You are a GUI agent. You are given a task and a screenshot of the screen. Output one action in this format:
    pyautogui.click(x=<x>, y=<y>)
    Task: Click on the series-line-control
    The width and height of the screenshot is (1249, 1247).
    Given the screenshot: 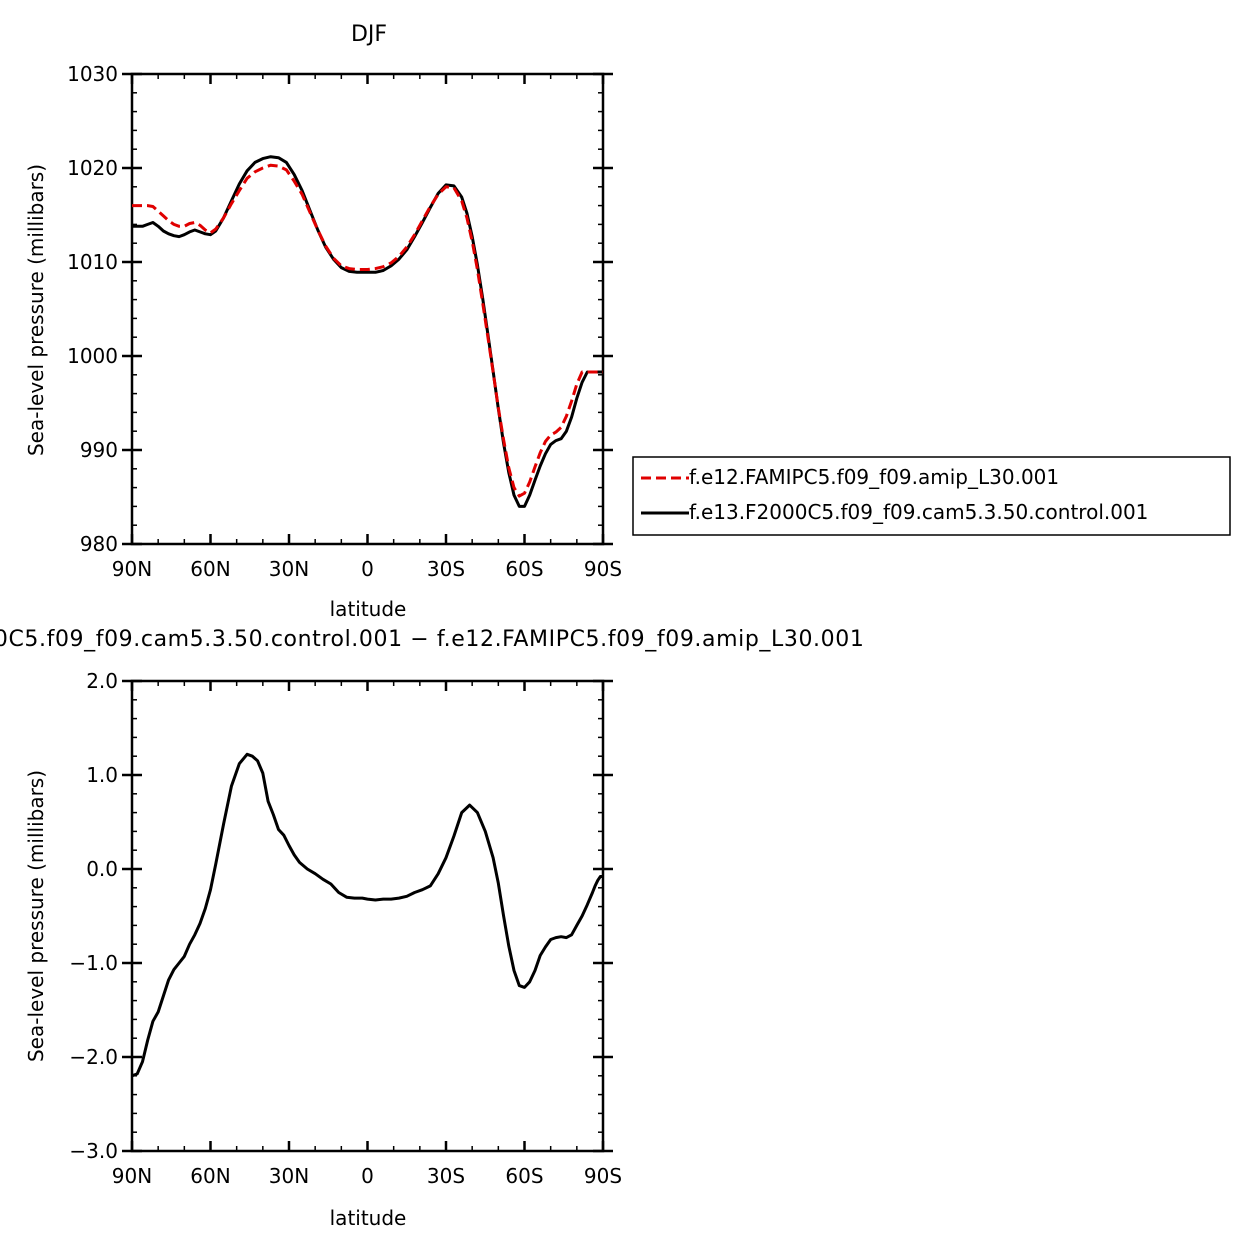 What is the action you would take?
    pyautogui.click(x=367, y=331)
    